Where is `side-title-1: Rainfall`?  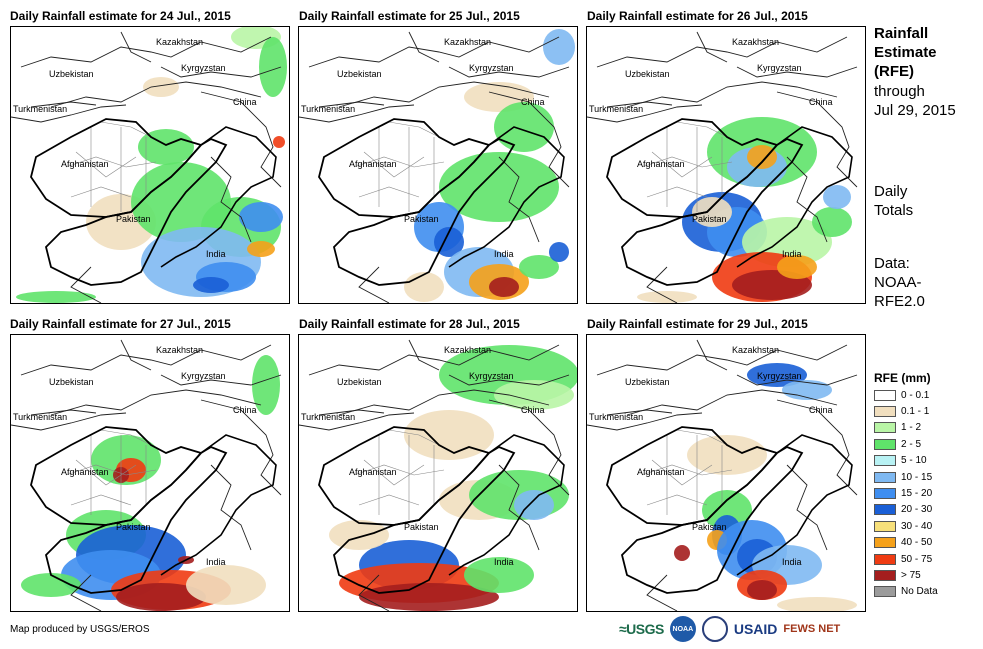 side-title-1: Rainfall is located at coordinates (901, 33).